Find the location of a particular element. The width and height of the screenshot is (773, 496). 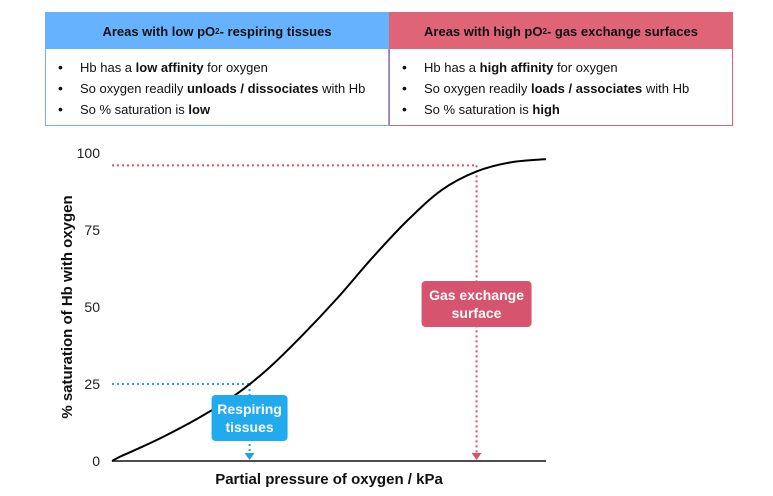

respiring-tissues-arrow-icon is located at coordinates (249, 456).